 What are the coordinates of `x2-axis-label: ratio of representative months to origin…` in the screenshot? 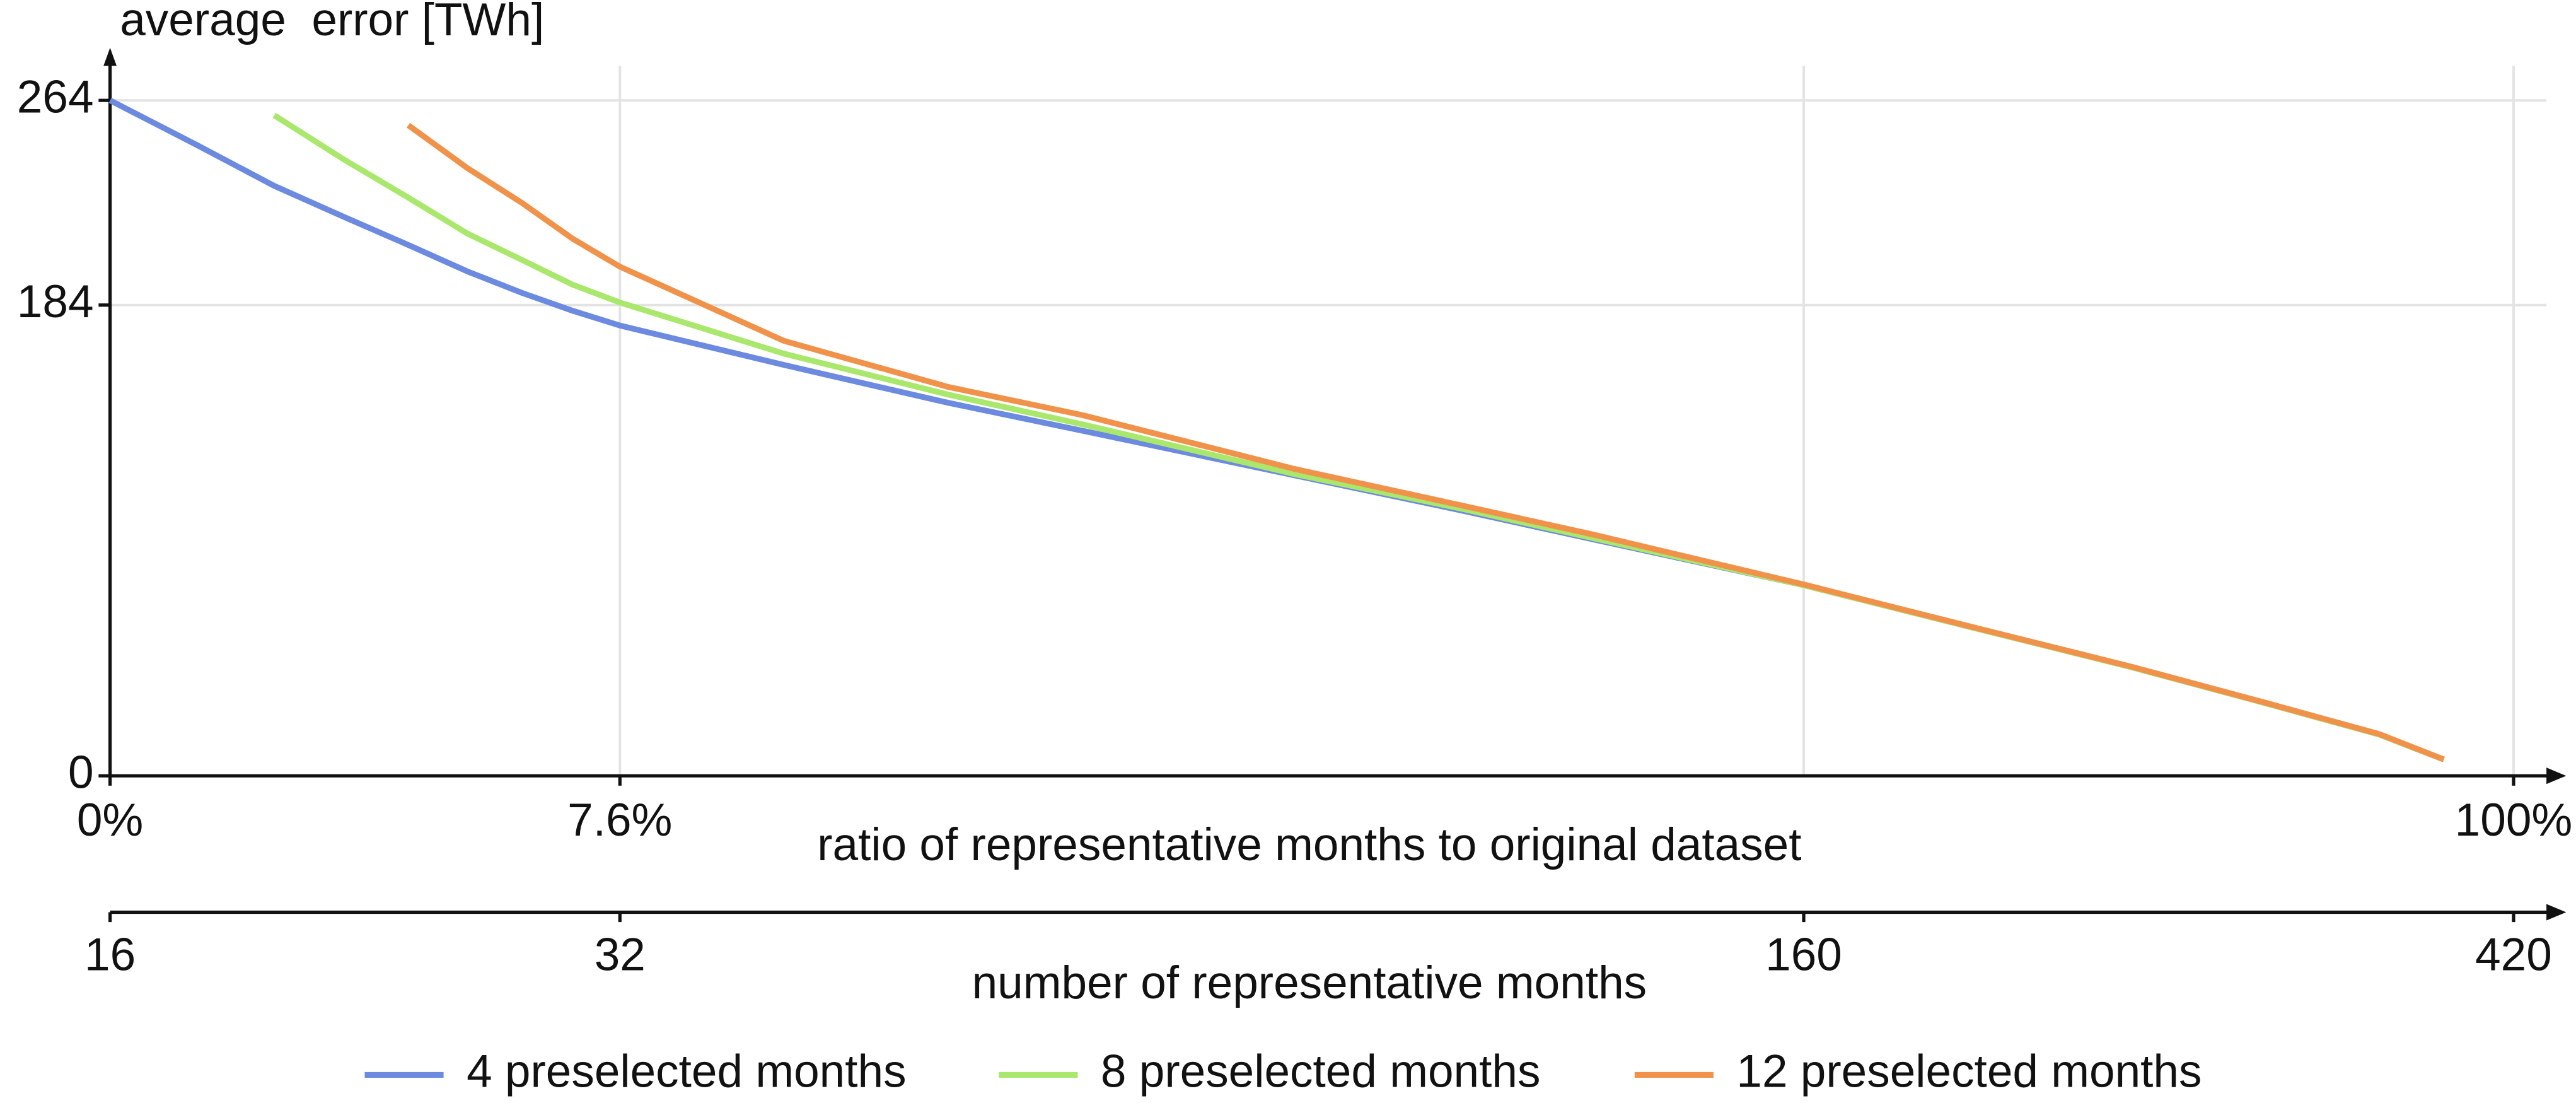 It's located at (1309, 844).